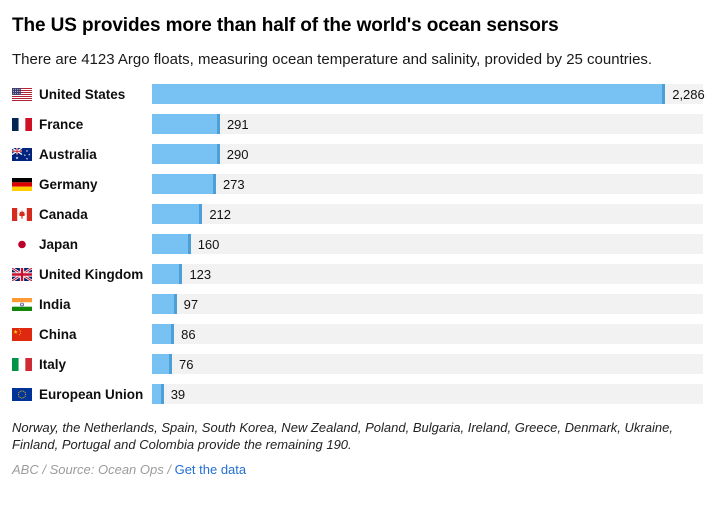 The height and width of the screenshot is (511, 721). Describe the element at coordinates (22, 154) in the screenshot. I see `au-flag-icon` at that location.